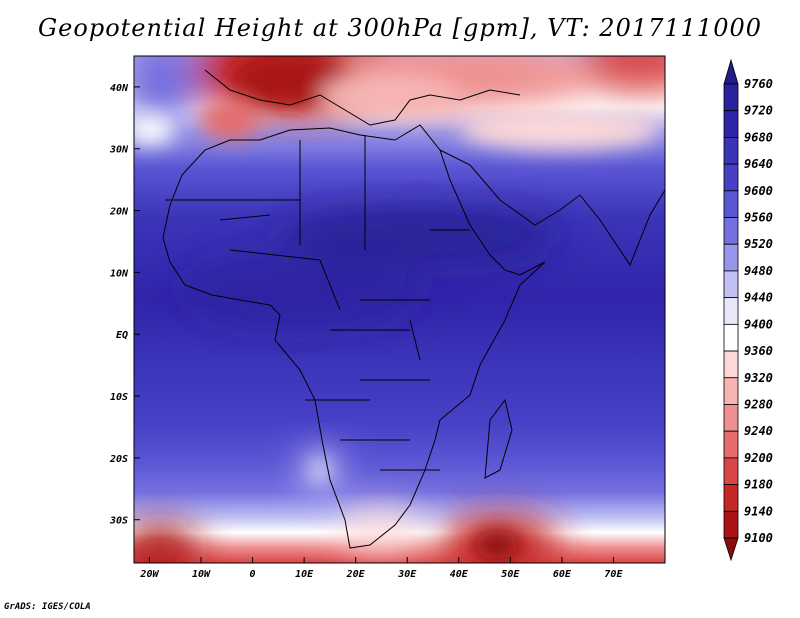  I want to click on colorbar-level-label: 9320, so click(758, 378).